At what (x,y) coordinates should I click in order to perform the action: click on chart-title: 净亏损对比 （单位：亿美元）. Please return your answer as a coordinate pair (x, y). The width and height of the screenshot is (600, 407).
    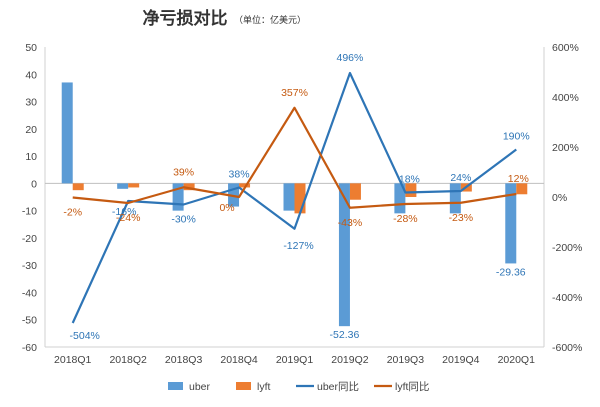
    Looking at the image, I should click on (224, 18).